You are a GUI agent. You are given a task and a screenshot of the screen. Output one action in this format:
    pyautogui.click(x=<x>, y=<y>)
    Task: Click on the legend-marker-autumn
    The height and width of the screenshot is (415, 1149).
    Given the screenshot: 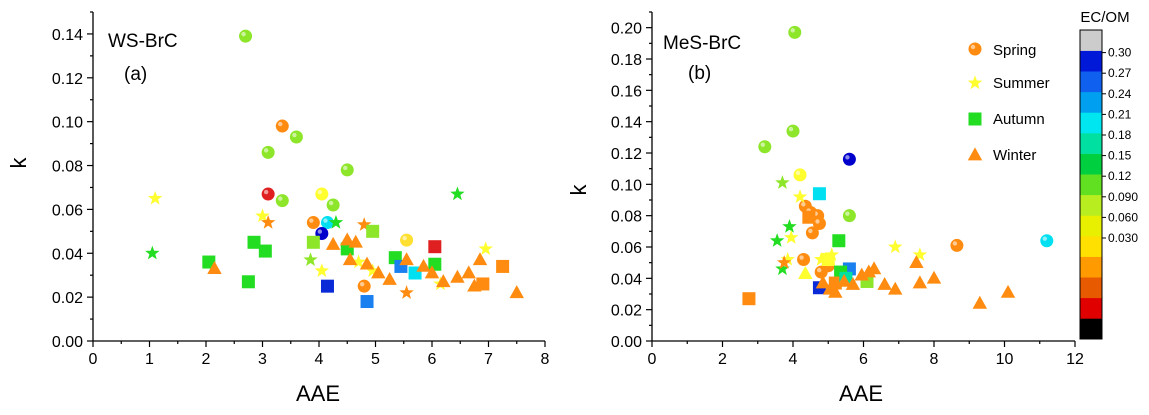 What is the action you would take?
    pyautogui.click(x=975, y=119)
    